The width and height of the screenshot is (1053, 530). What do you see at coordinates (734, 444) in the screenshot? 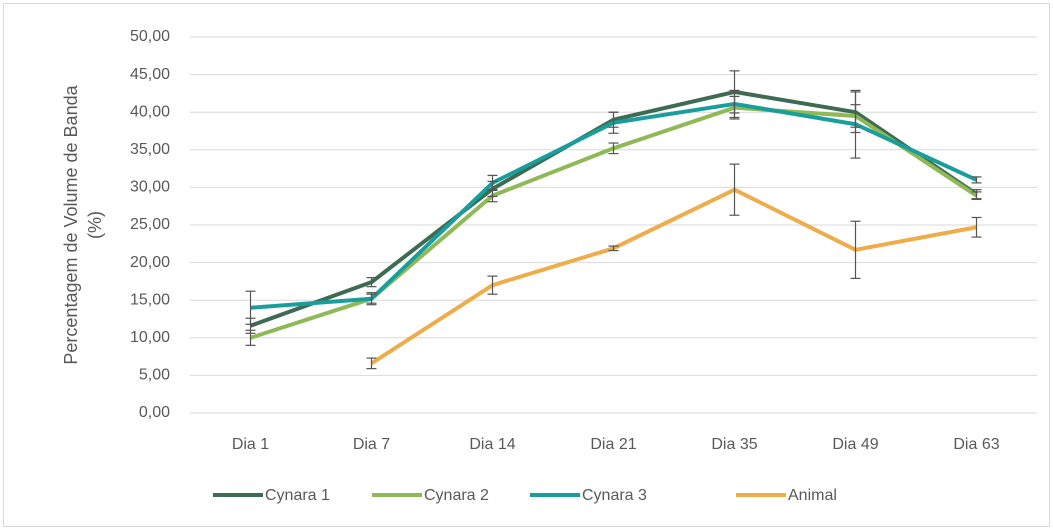
I see `x-tick-label: Dia 35` at bounding box center [734, 444].